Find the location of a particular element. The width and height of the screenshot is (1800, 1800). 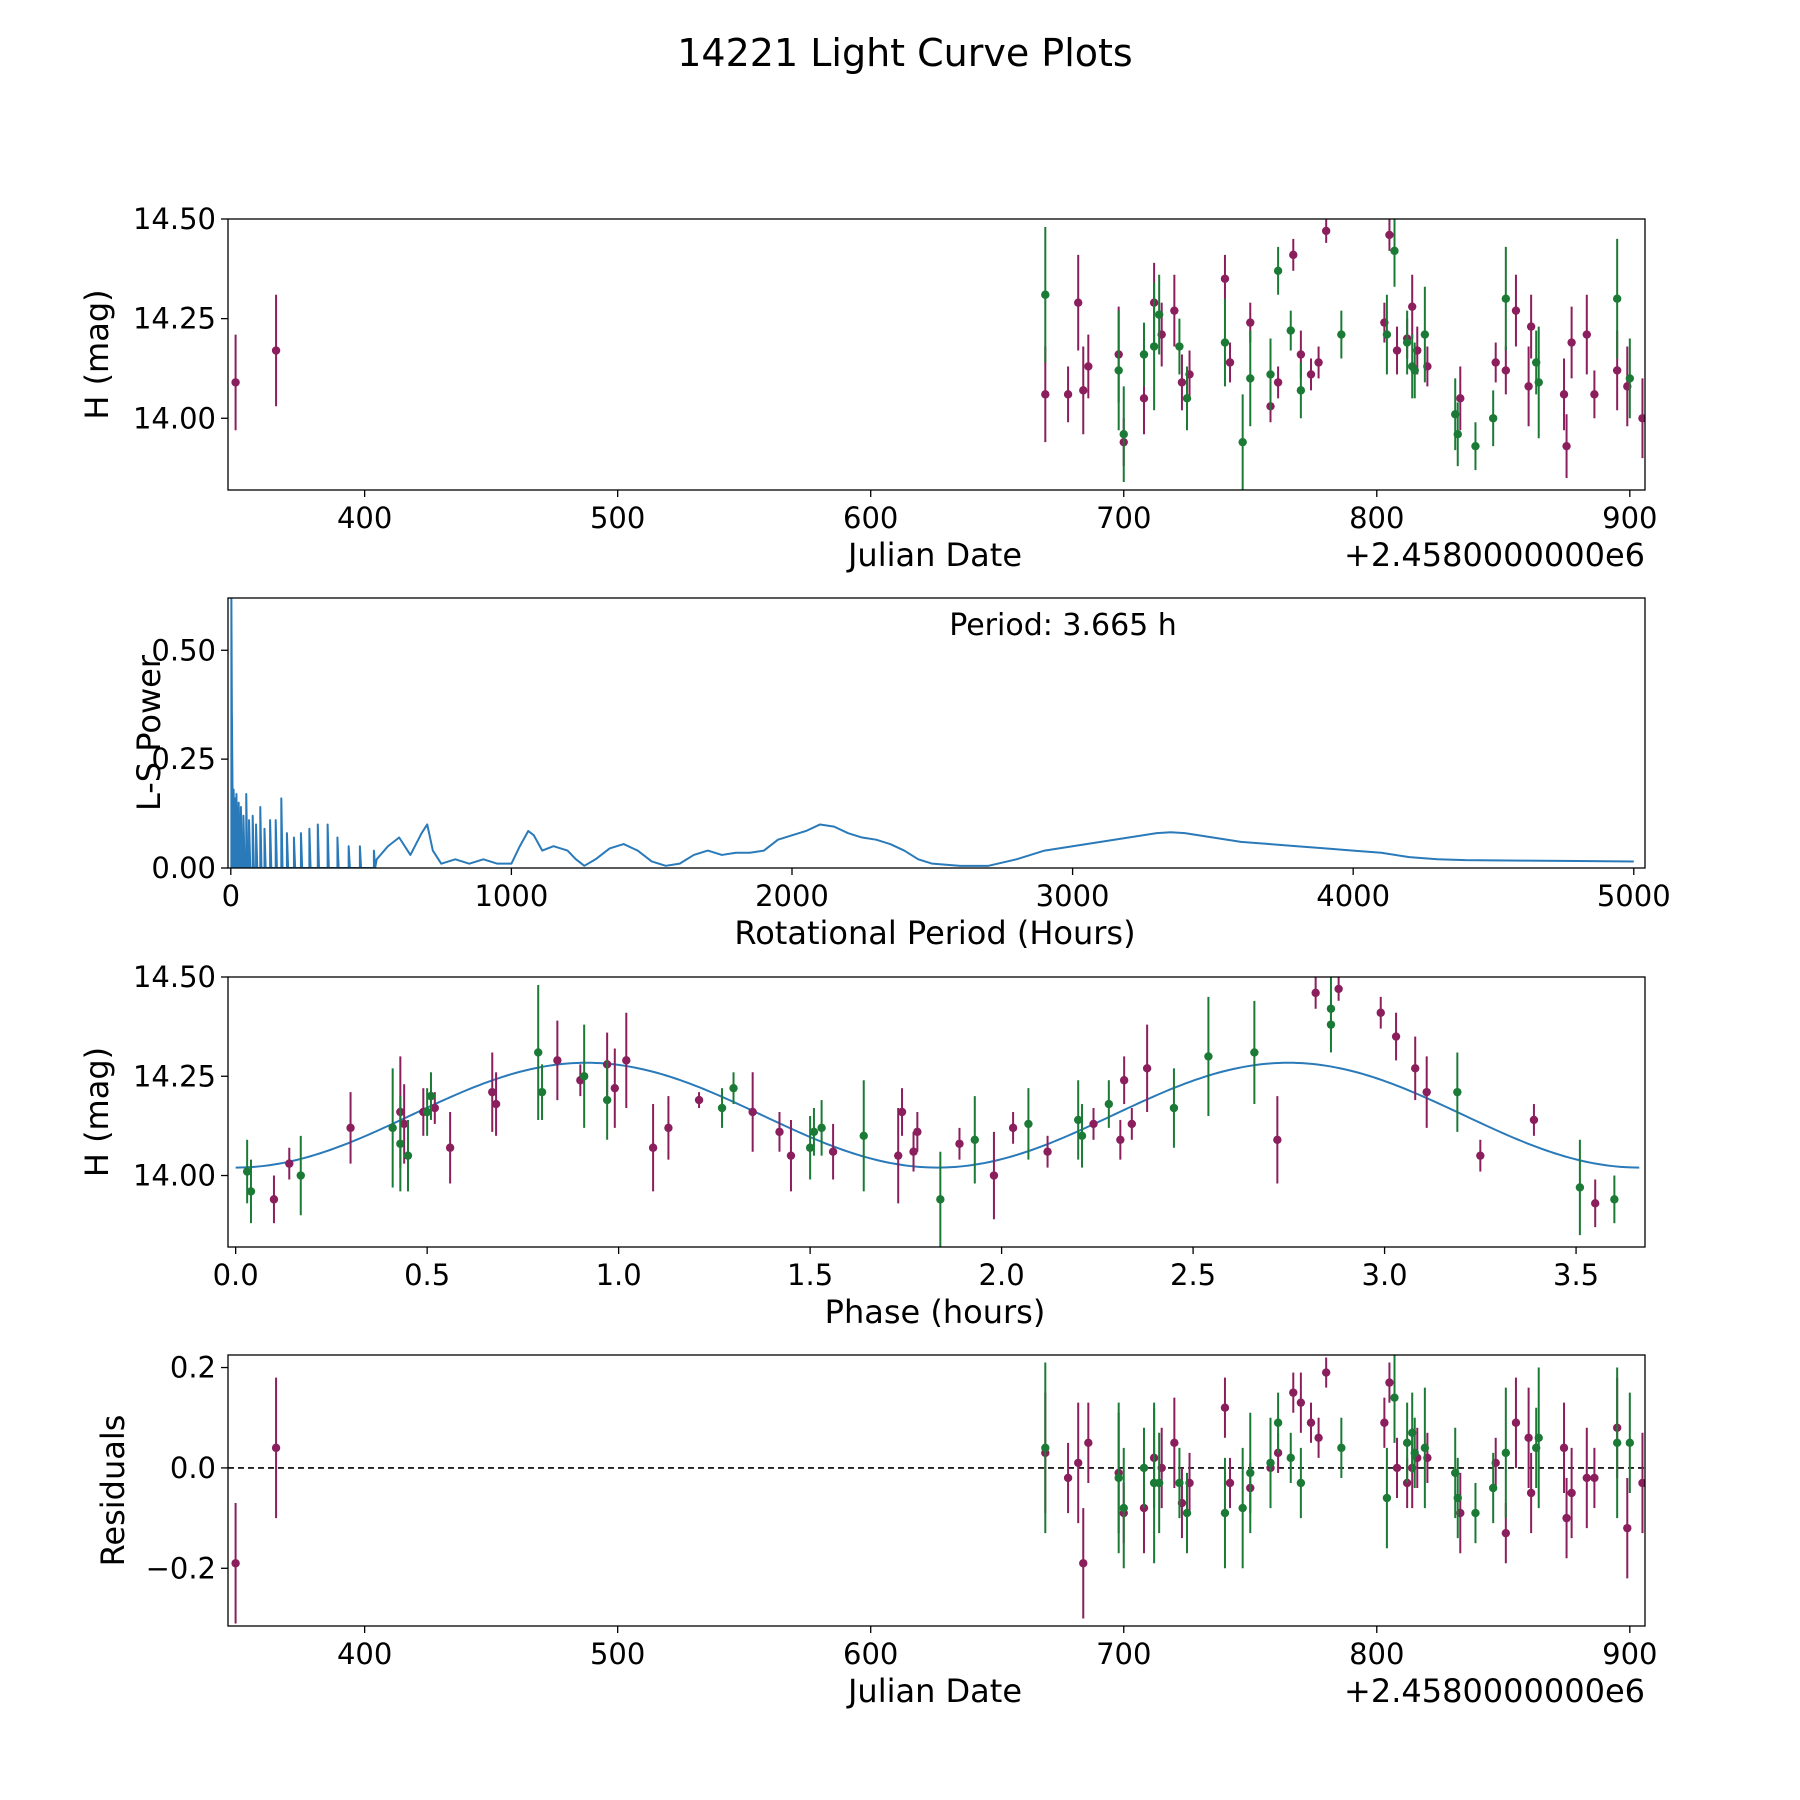

period-annotation: Period: 3.665 h is located at coordinates (1063, 625).